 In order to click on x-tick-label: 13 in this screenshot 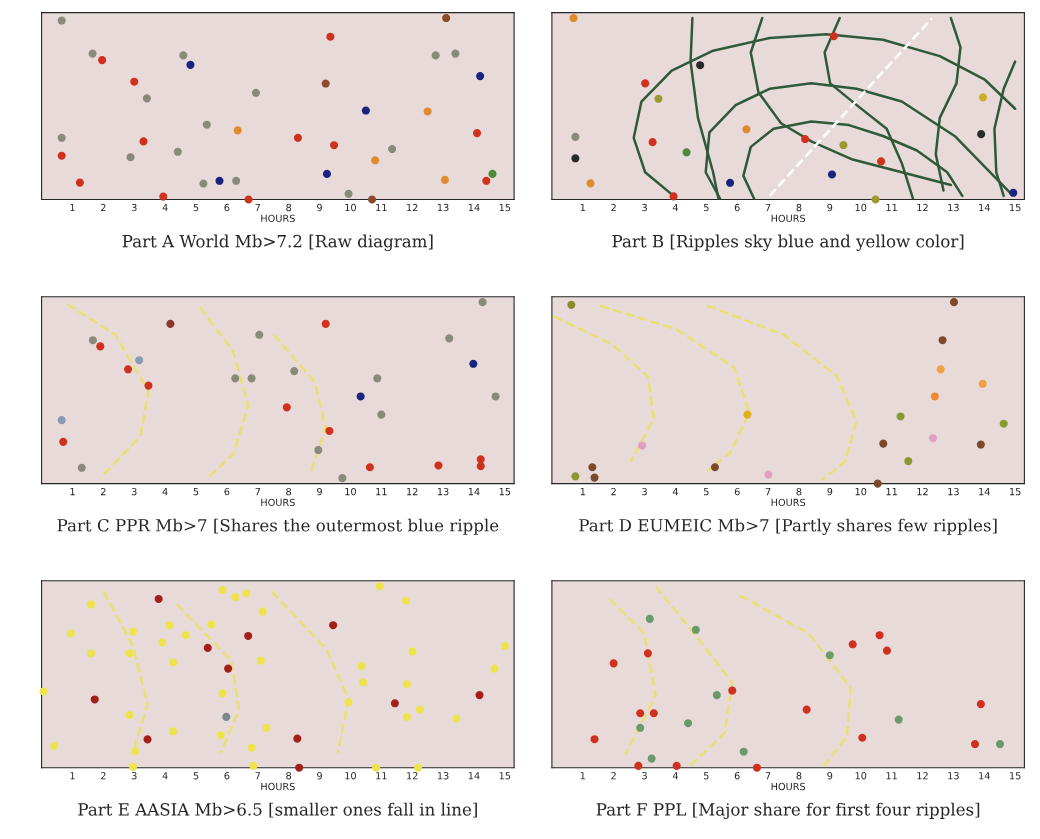, I will do `click(953, 207)`.